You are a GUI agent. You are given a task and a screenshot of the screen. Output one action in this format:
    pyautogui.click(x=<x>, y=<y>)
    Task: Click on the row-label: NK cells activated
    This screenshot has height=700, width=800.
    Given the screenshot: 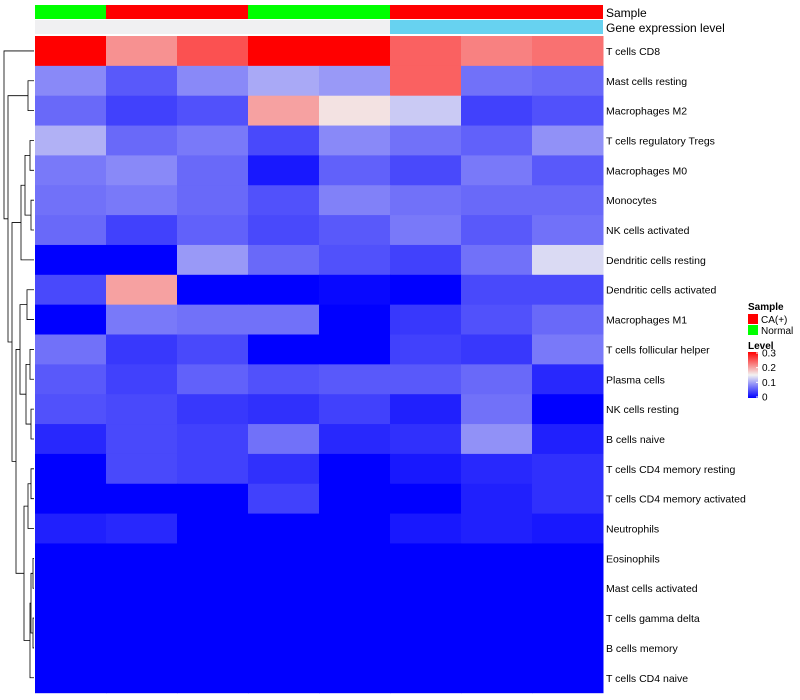 What is the action you would take?
    pyautogui.click(x=648, y=231)
    